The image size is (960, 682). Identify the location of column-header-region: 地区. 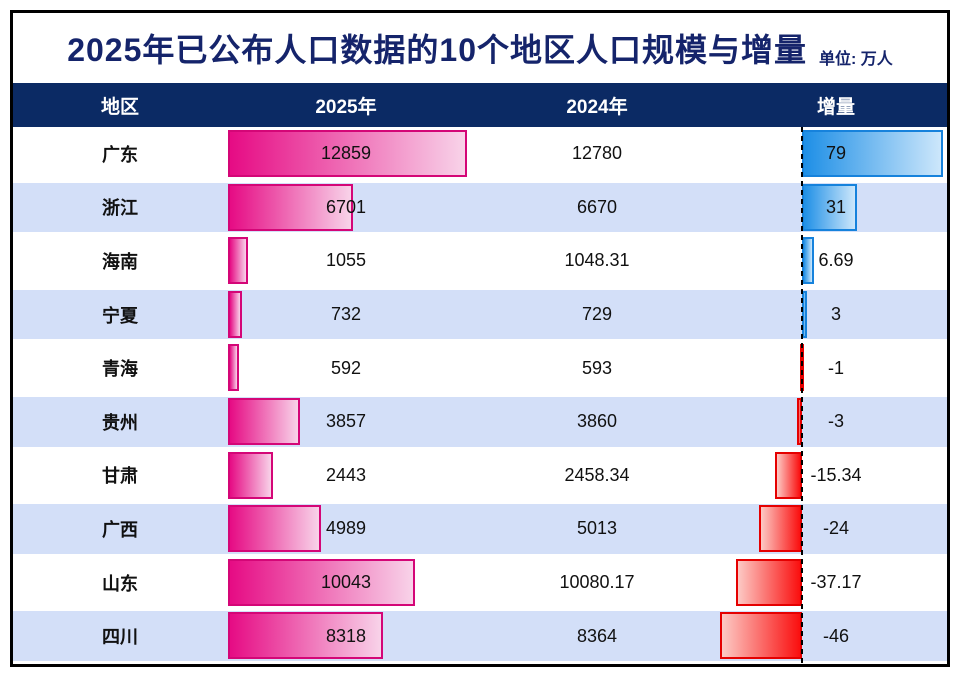
(119, 107).